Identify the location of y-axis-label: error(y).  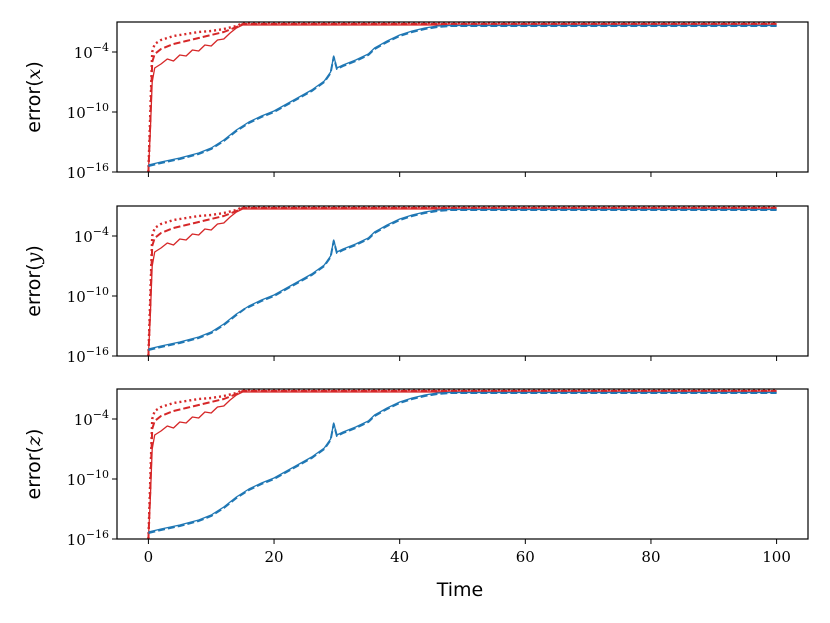
(34, 281).